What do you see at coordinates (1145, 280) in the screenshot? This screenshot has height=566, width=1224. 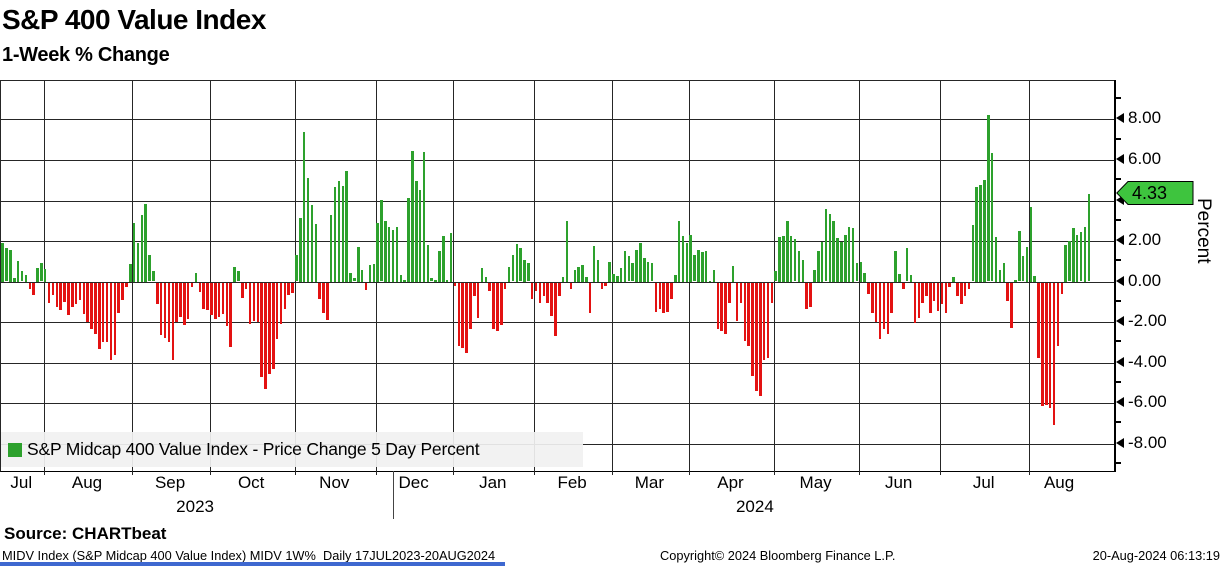 I see `y-tick-label: 0.00` at bounding box center [1145, 280].